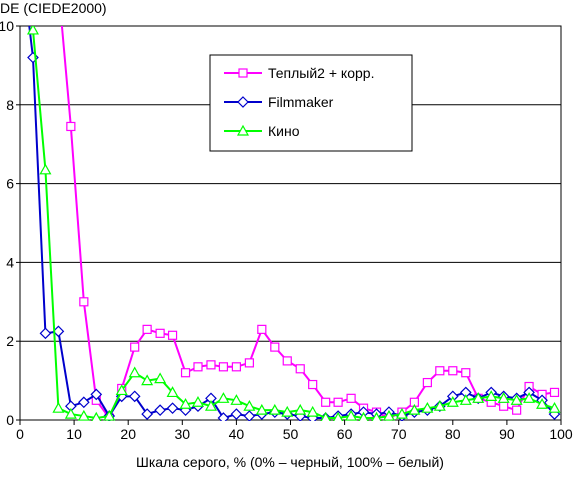 The height and width of the screenshot is (477, 573). I want to click on x-tick-label: 40, so click(237, 434).